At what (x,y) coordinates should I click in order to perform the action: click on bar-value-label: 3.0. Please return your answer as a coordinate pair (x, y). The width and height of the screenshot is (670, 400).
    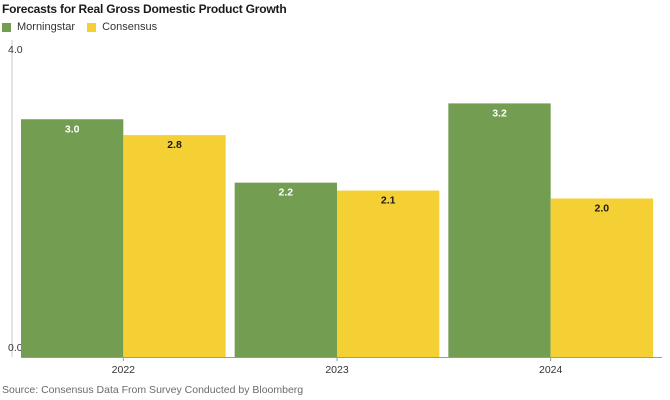
    Looking at the image, I should click on (72, 129).